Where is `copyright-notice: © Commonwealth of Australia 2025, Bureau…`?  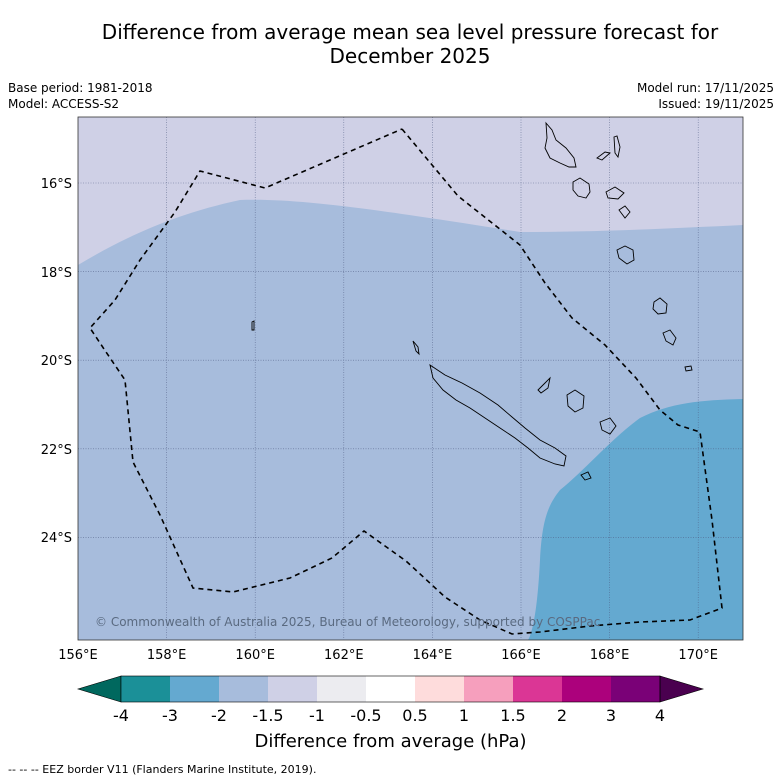 copyright-notice: © Commonwealth of Australia 2025, Bureau… is located at coordinates (347, 622).